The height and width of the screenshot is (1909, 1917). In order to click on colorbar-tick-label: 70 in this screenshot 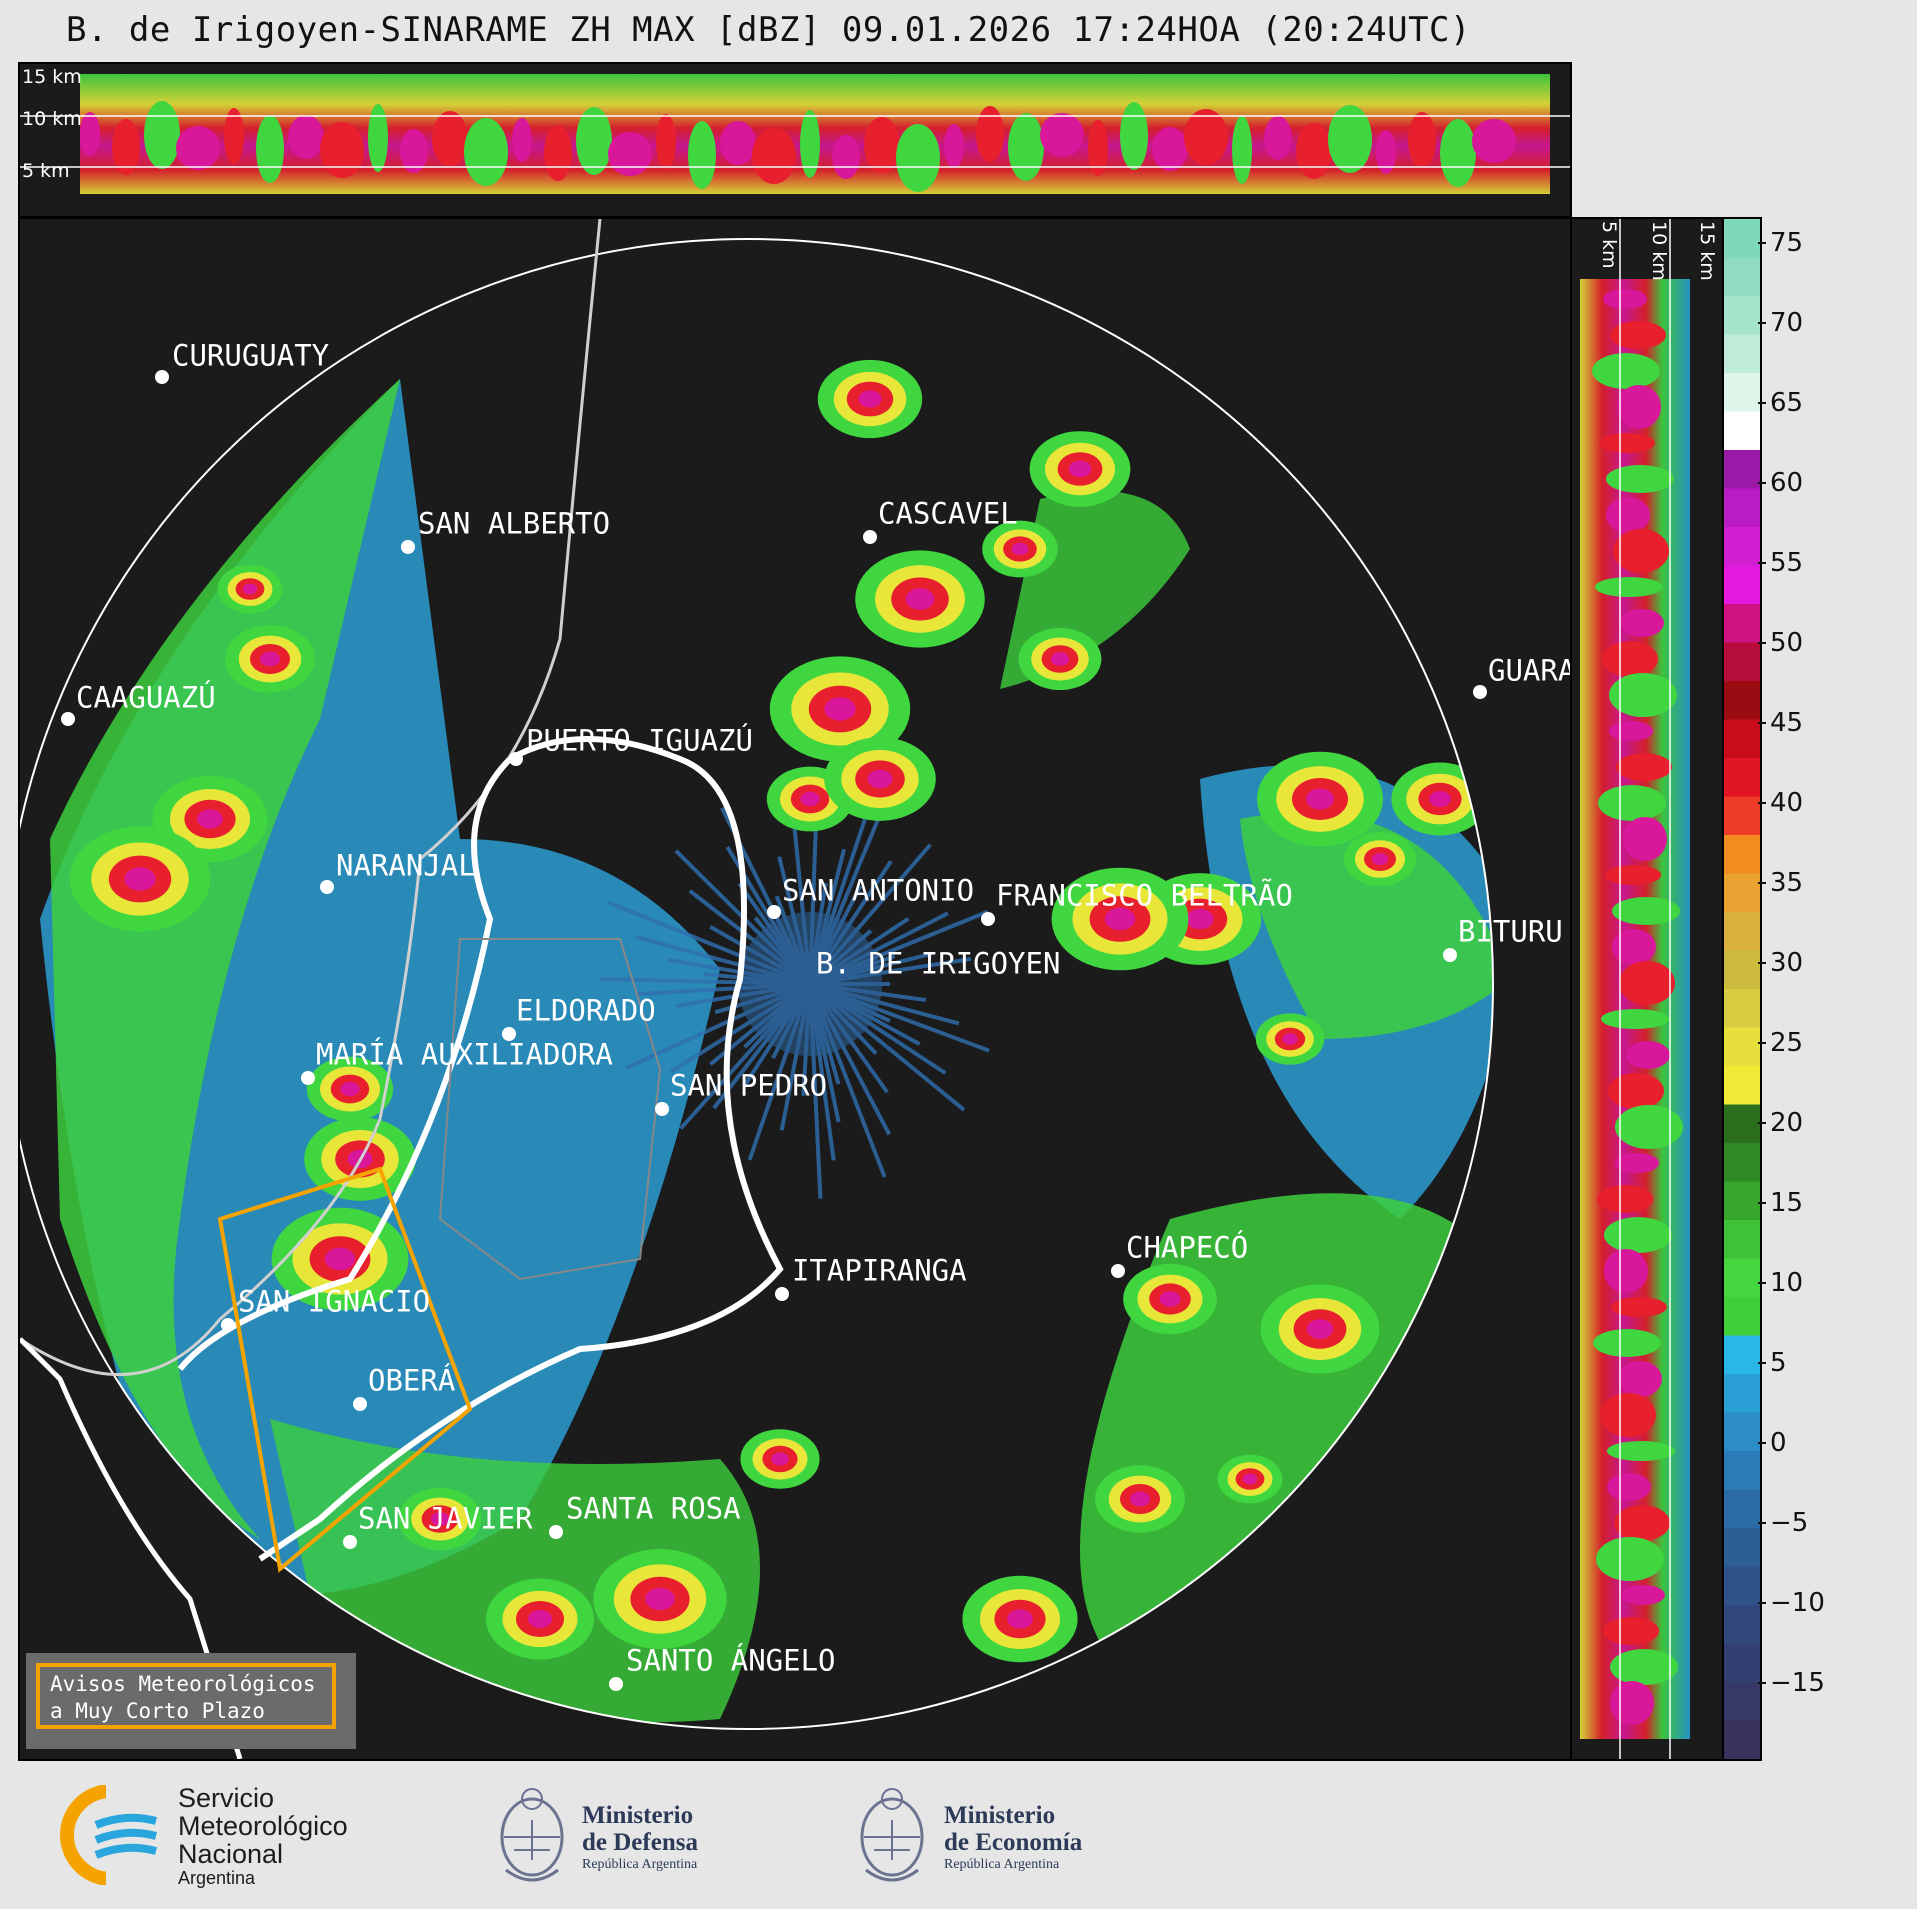, I will do `click(1787, 323)`.